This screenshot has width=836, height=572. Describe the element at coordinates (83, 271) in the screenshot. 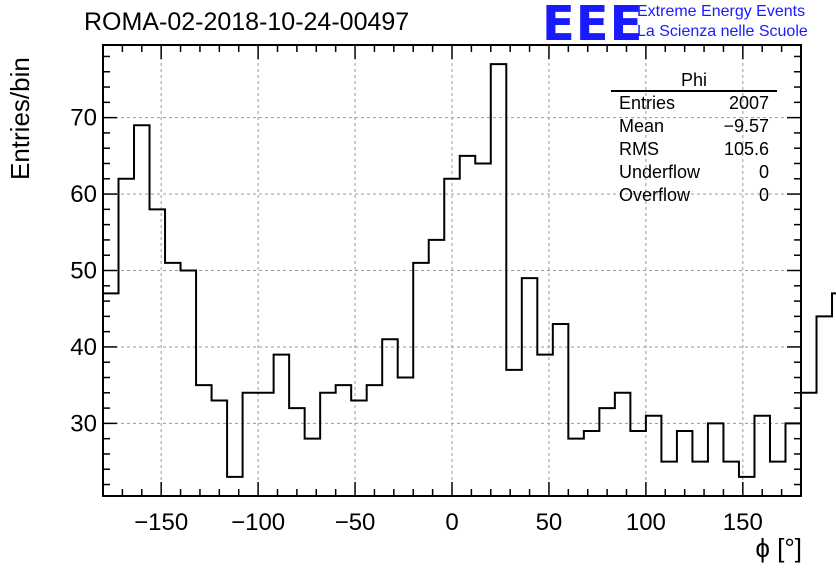

I see `y-tick-label: 50` at that location.